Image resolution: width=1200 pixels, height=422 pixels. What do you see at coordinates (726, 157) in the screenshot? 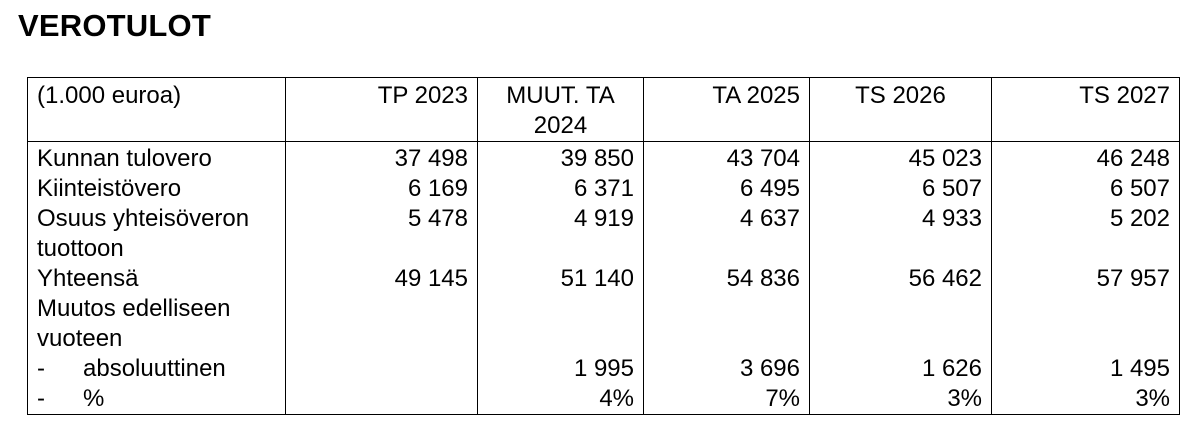
I see `table-cell: 43 704` at bounding box center [726, 157].